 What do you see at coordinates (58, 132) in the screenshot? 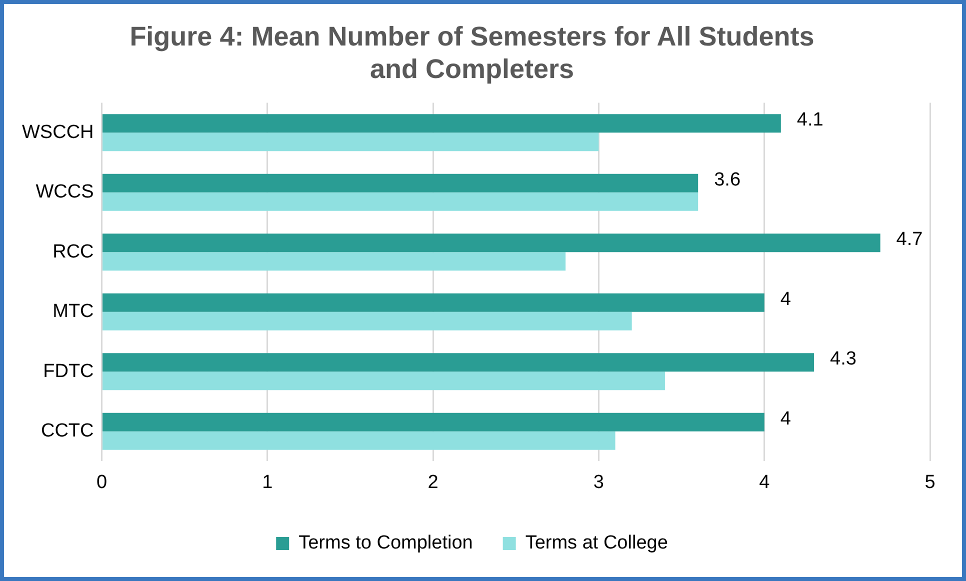
I see `y-tick-label: WSCCH` at bounding box center [58, 132].